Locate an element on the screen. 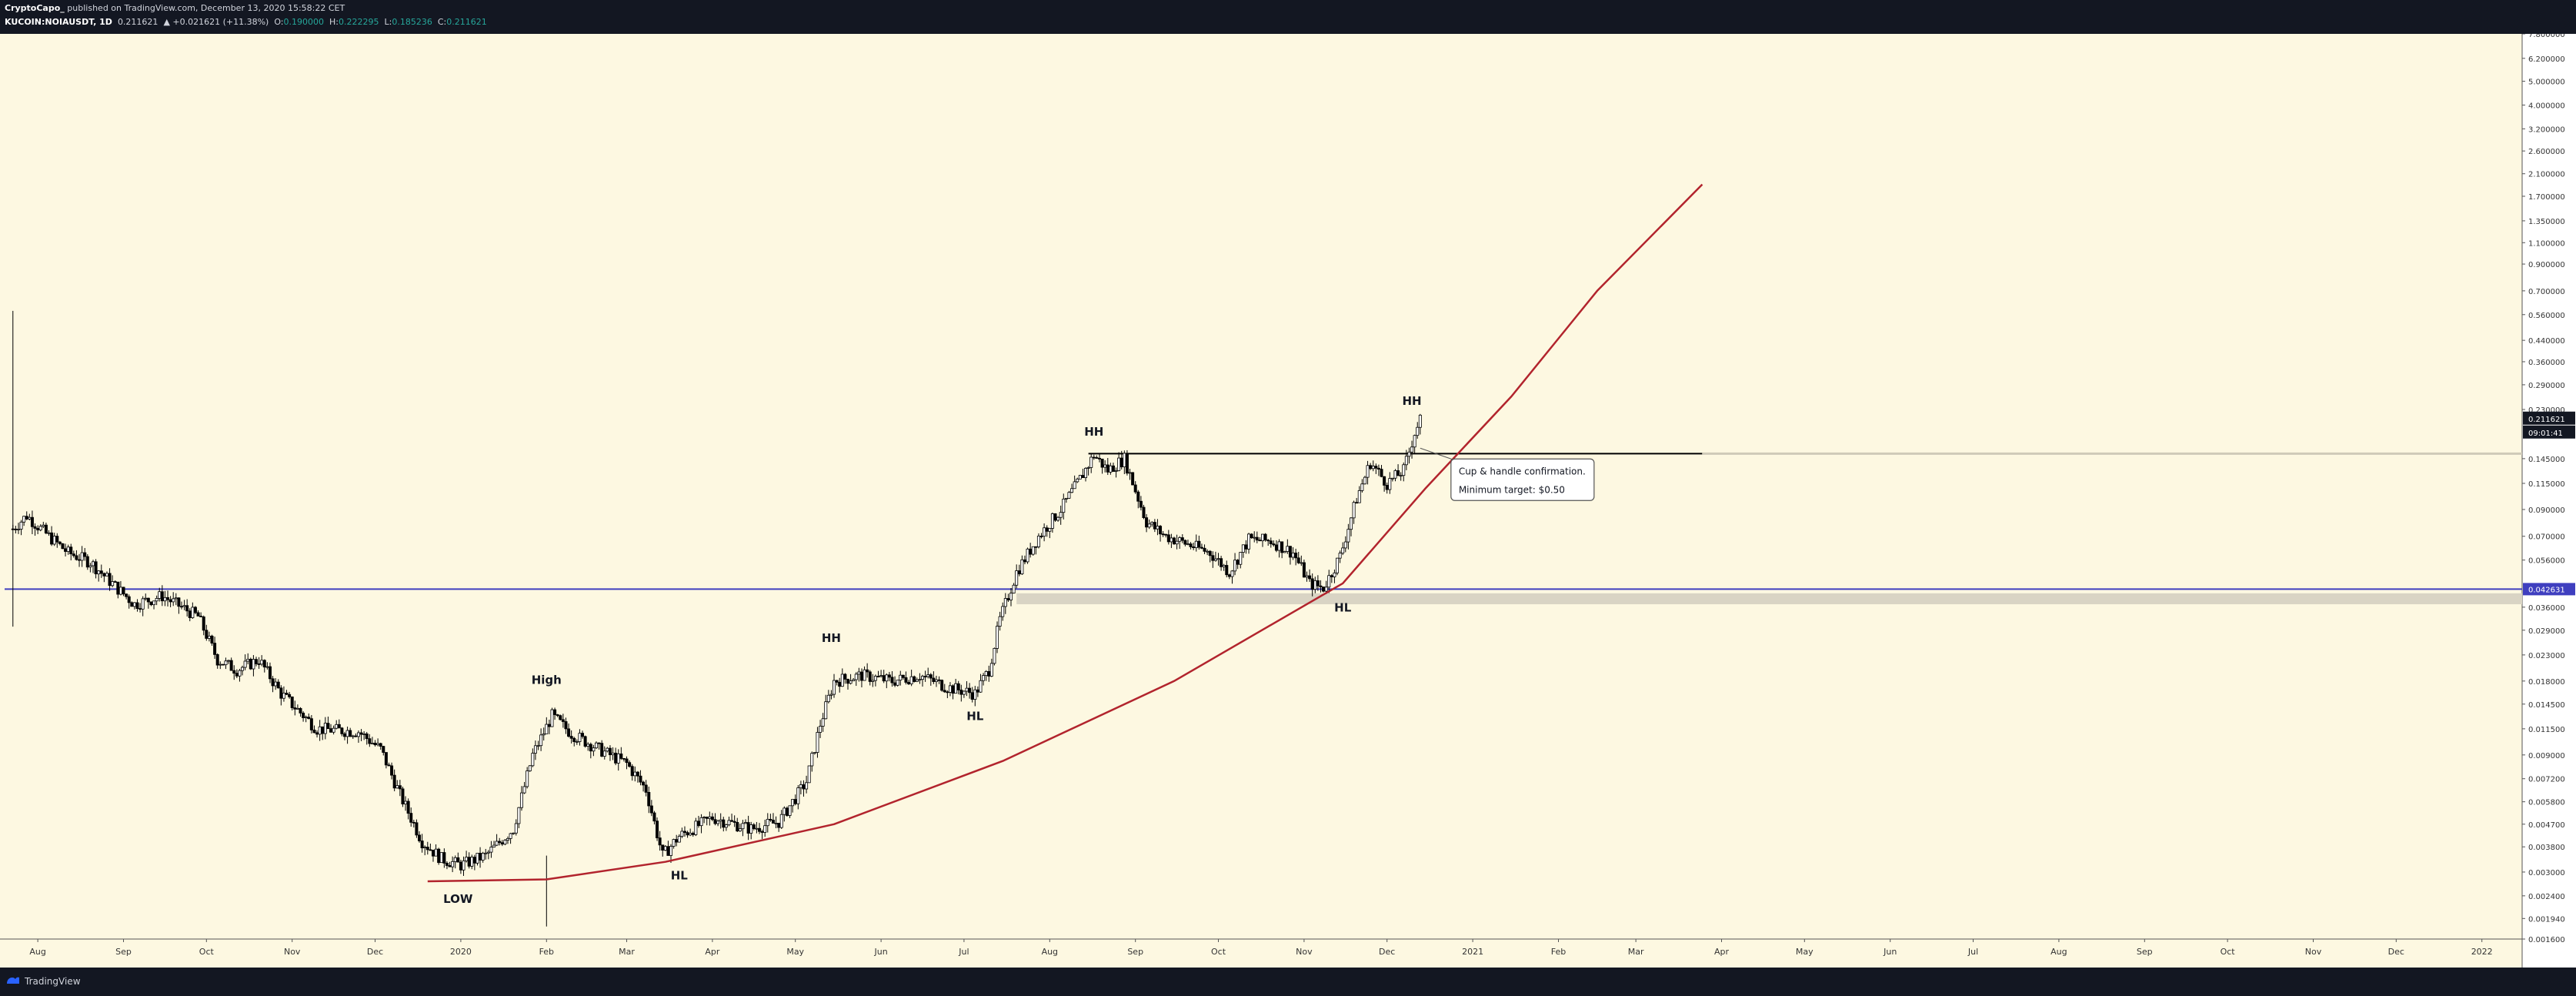 This screenshot has width=2576, height=996. annotation-label: LOW is located at coordinates (458, 899).